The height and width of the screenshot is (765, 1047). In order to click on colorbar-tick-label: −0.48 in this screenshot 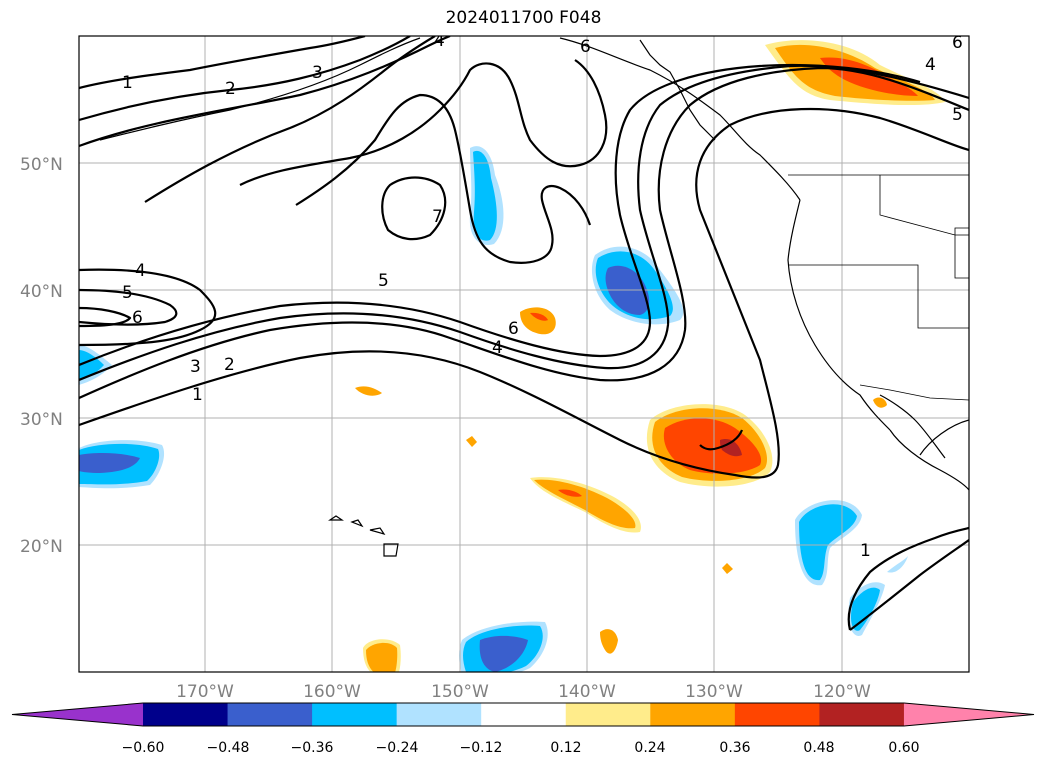, I will do `click(228, 748)`.